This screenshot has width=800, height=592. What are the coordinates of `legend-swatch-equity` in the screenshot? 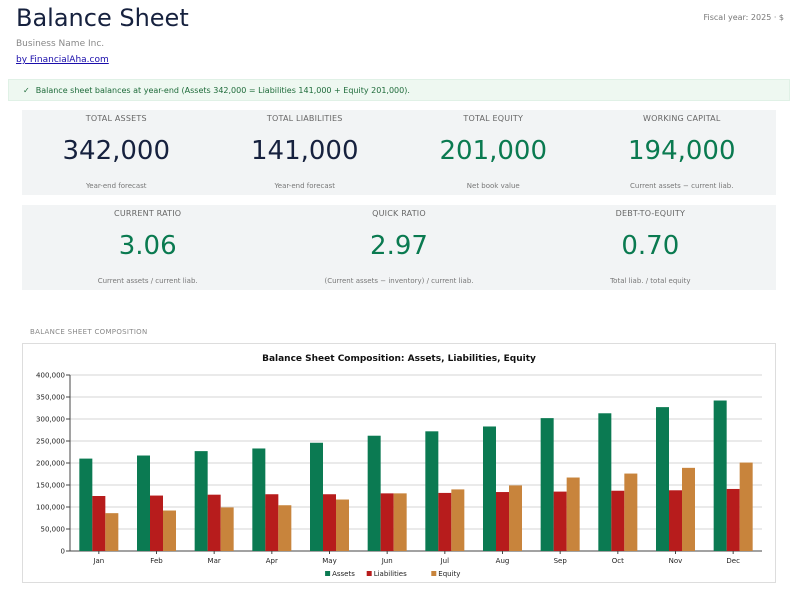 It's located at (434, 573).